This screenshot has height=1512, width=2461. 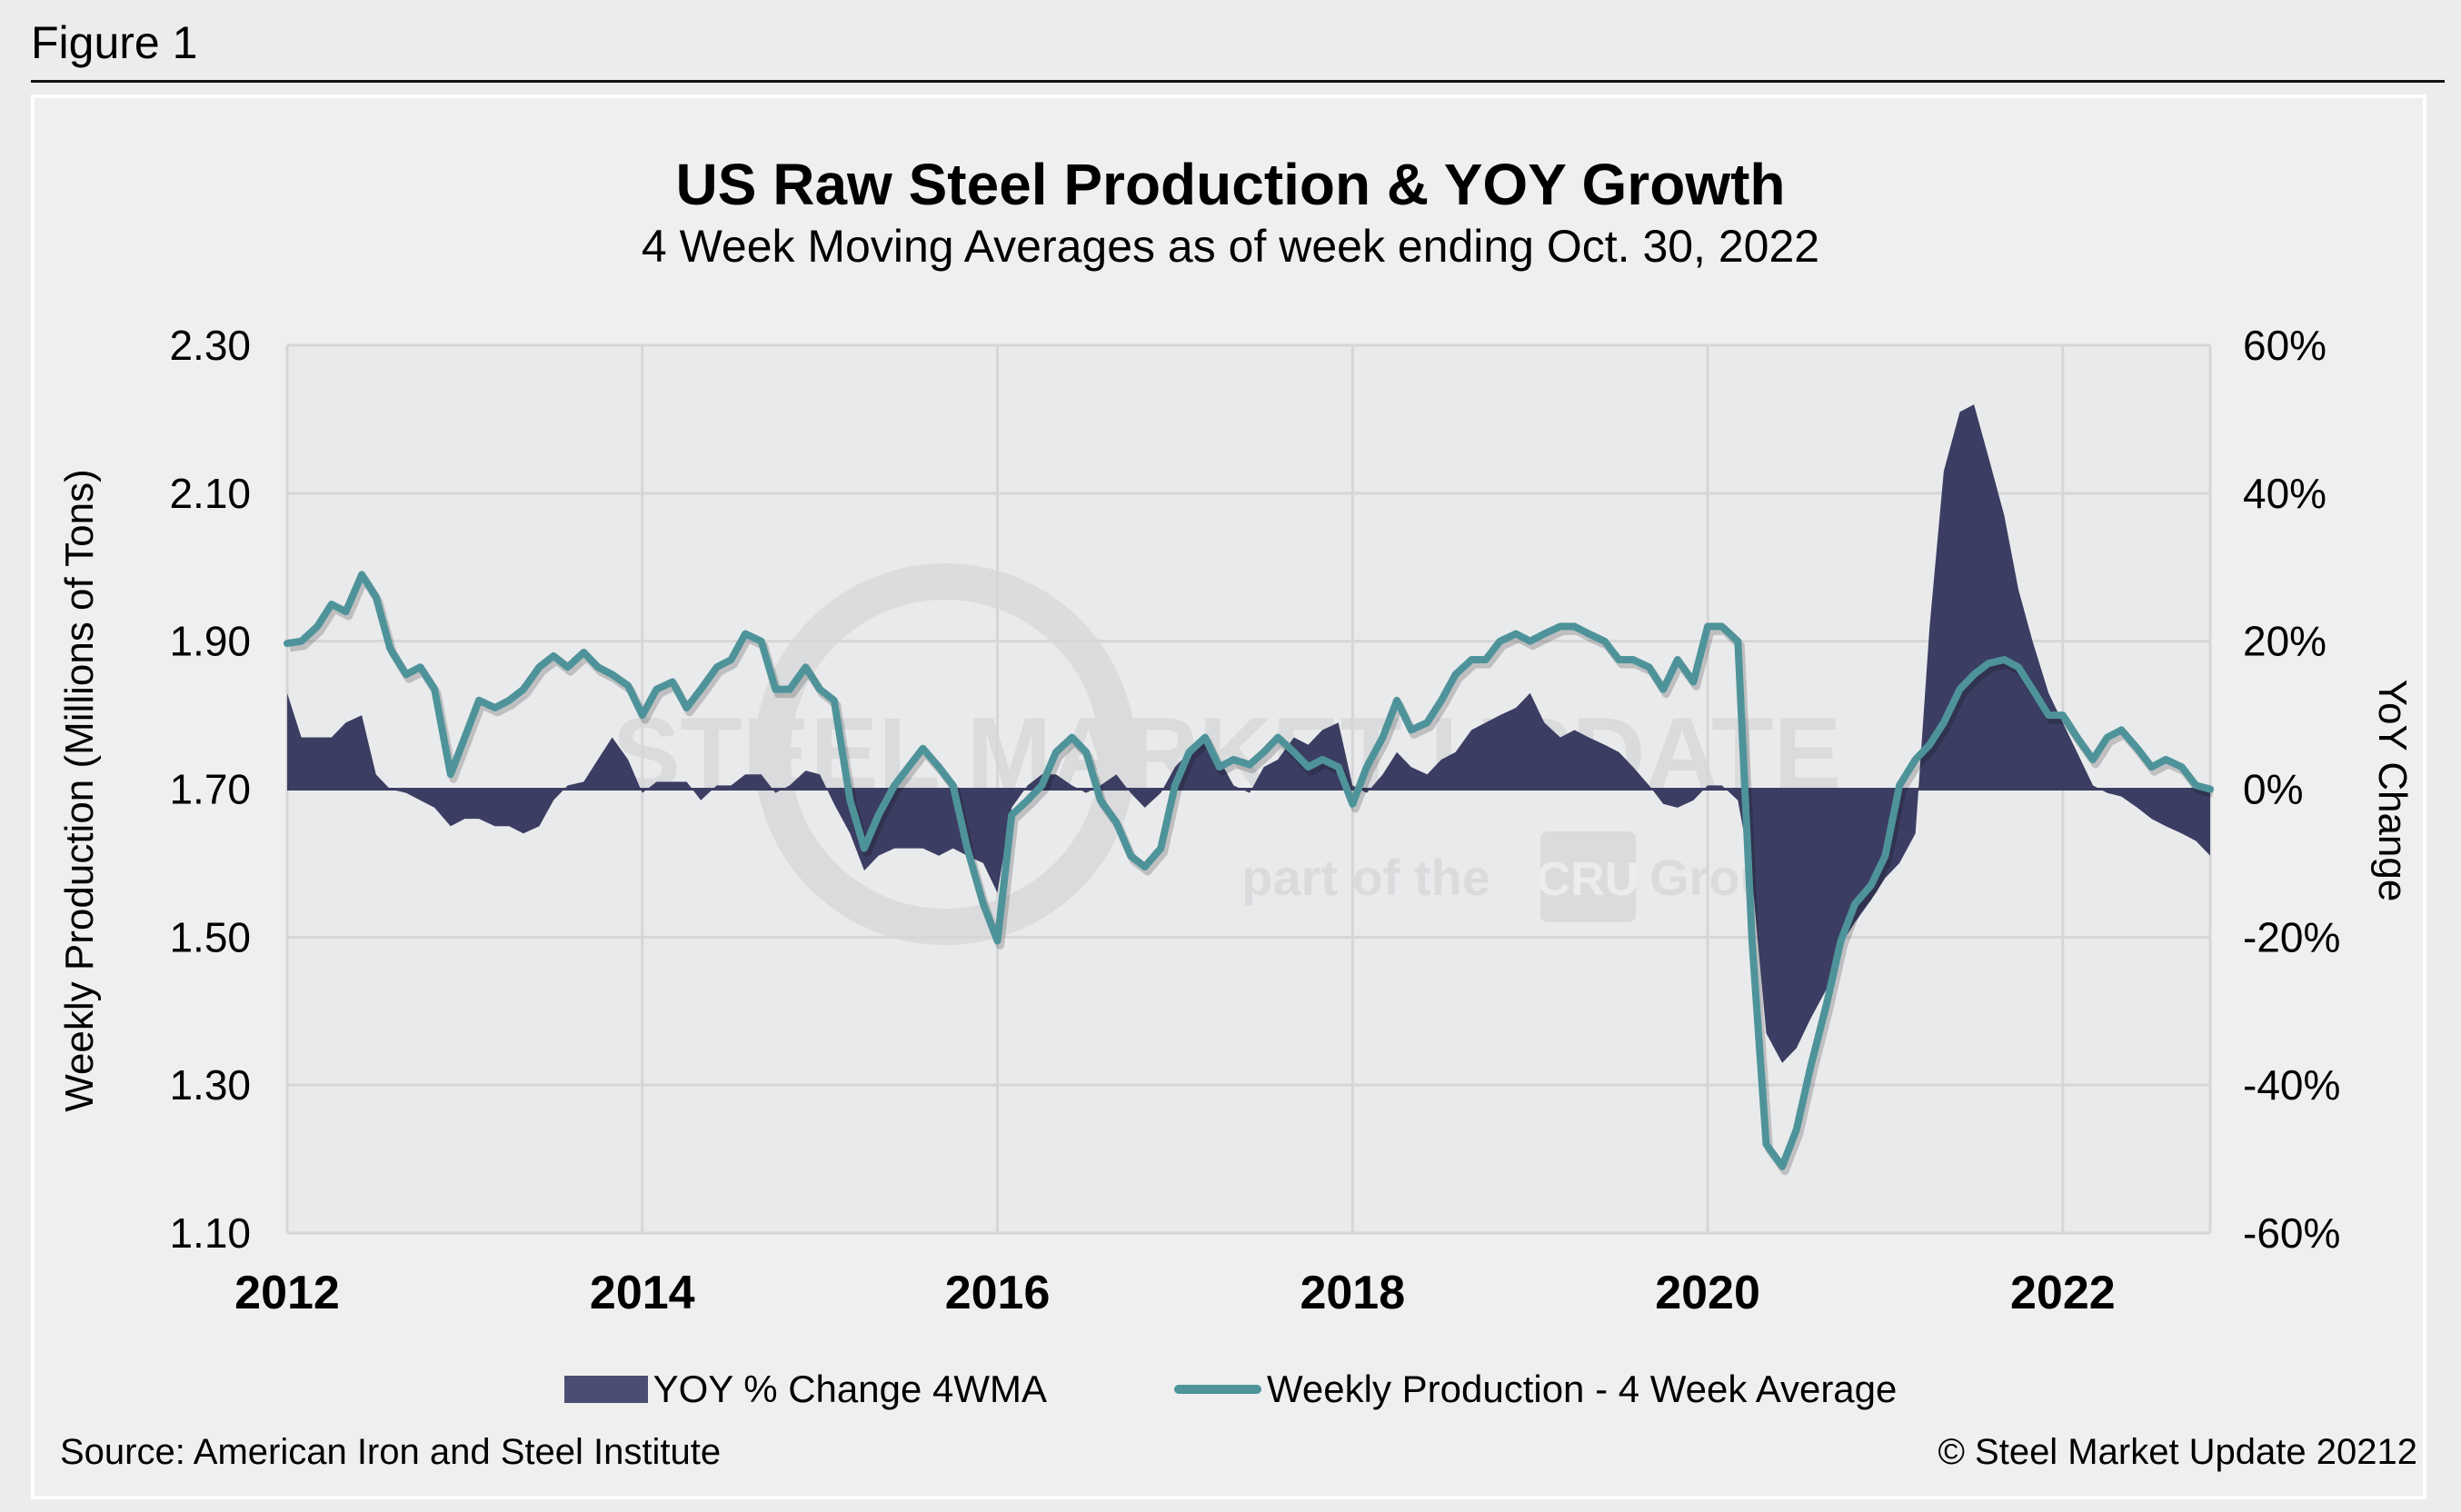 I want to click on y2-tick-label: -60%, so click(x=2291, y=1233).